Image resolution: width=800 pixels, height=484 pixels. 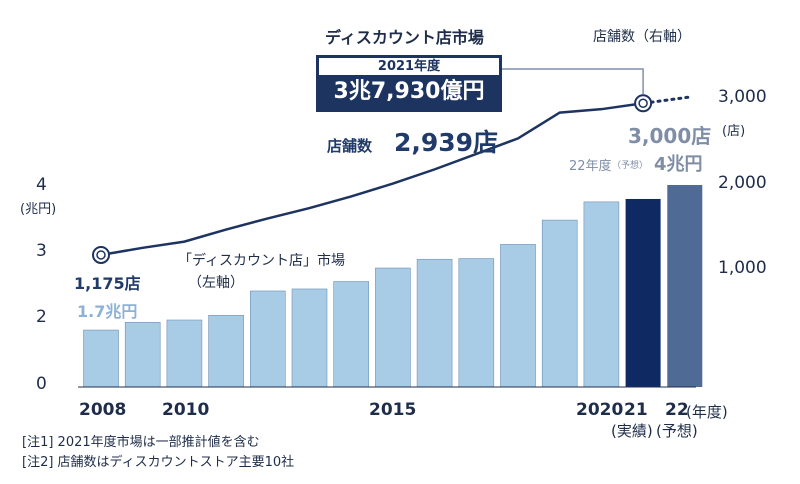 What do you see at coordinates (404, 37) in the screenshot?
I see `chart-title: ディスカウント店市場` at bounding box center [404, 37].